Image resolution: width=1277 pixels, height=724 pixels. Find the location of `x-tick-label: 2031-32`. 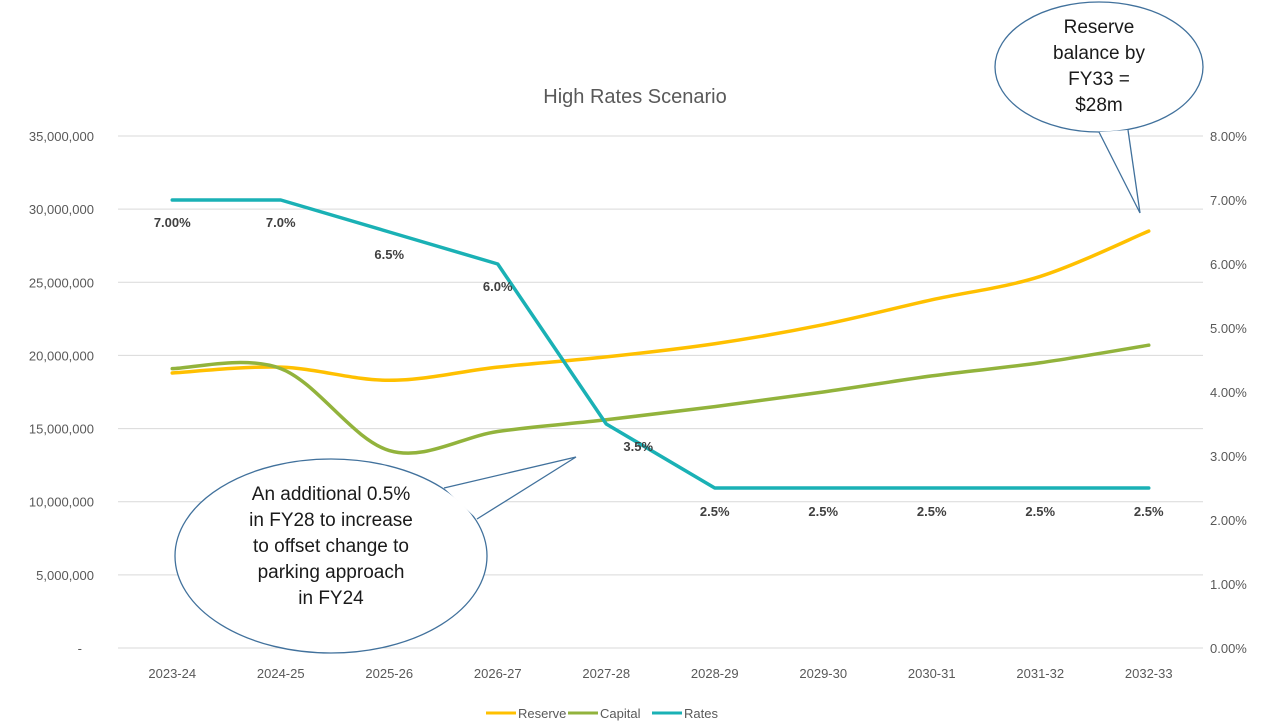

x-tick-label: 2031-32 is located at coordinates (1040, 673).